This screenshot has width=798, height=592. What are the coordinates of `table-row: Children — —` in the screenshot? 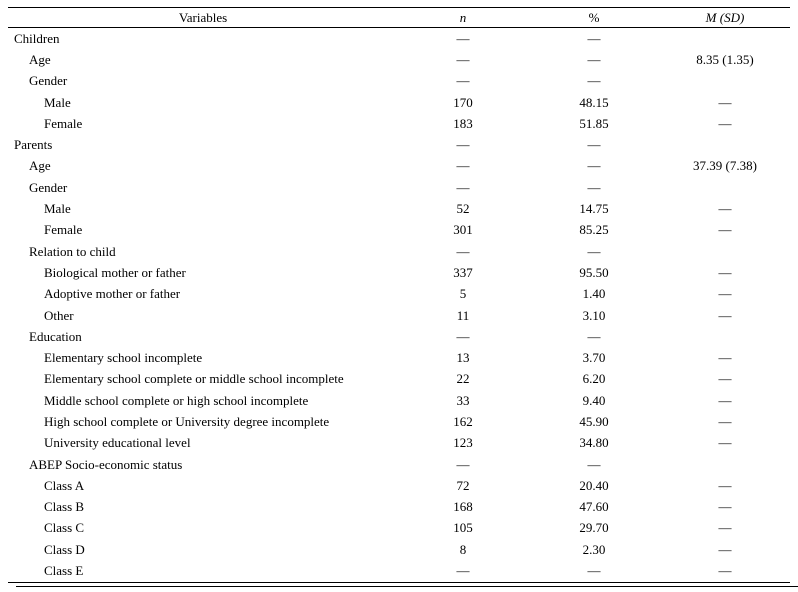 It's located at (399, 39).